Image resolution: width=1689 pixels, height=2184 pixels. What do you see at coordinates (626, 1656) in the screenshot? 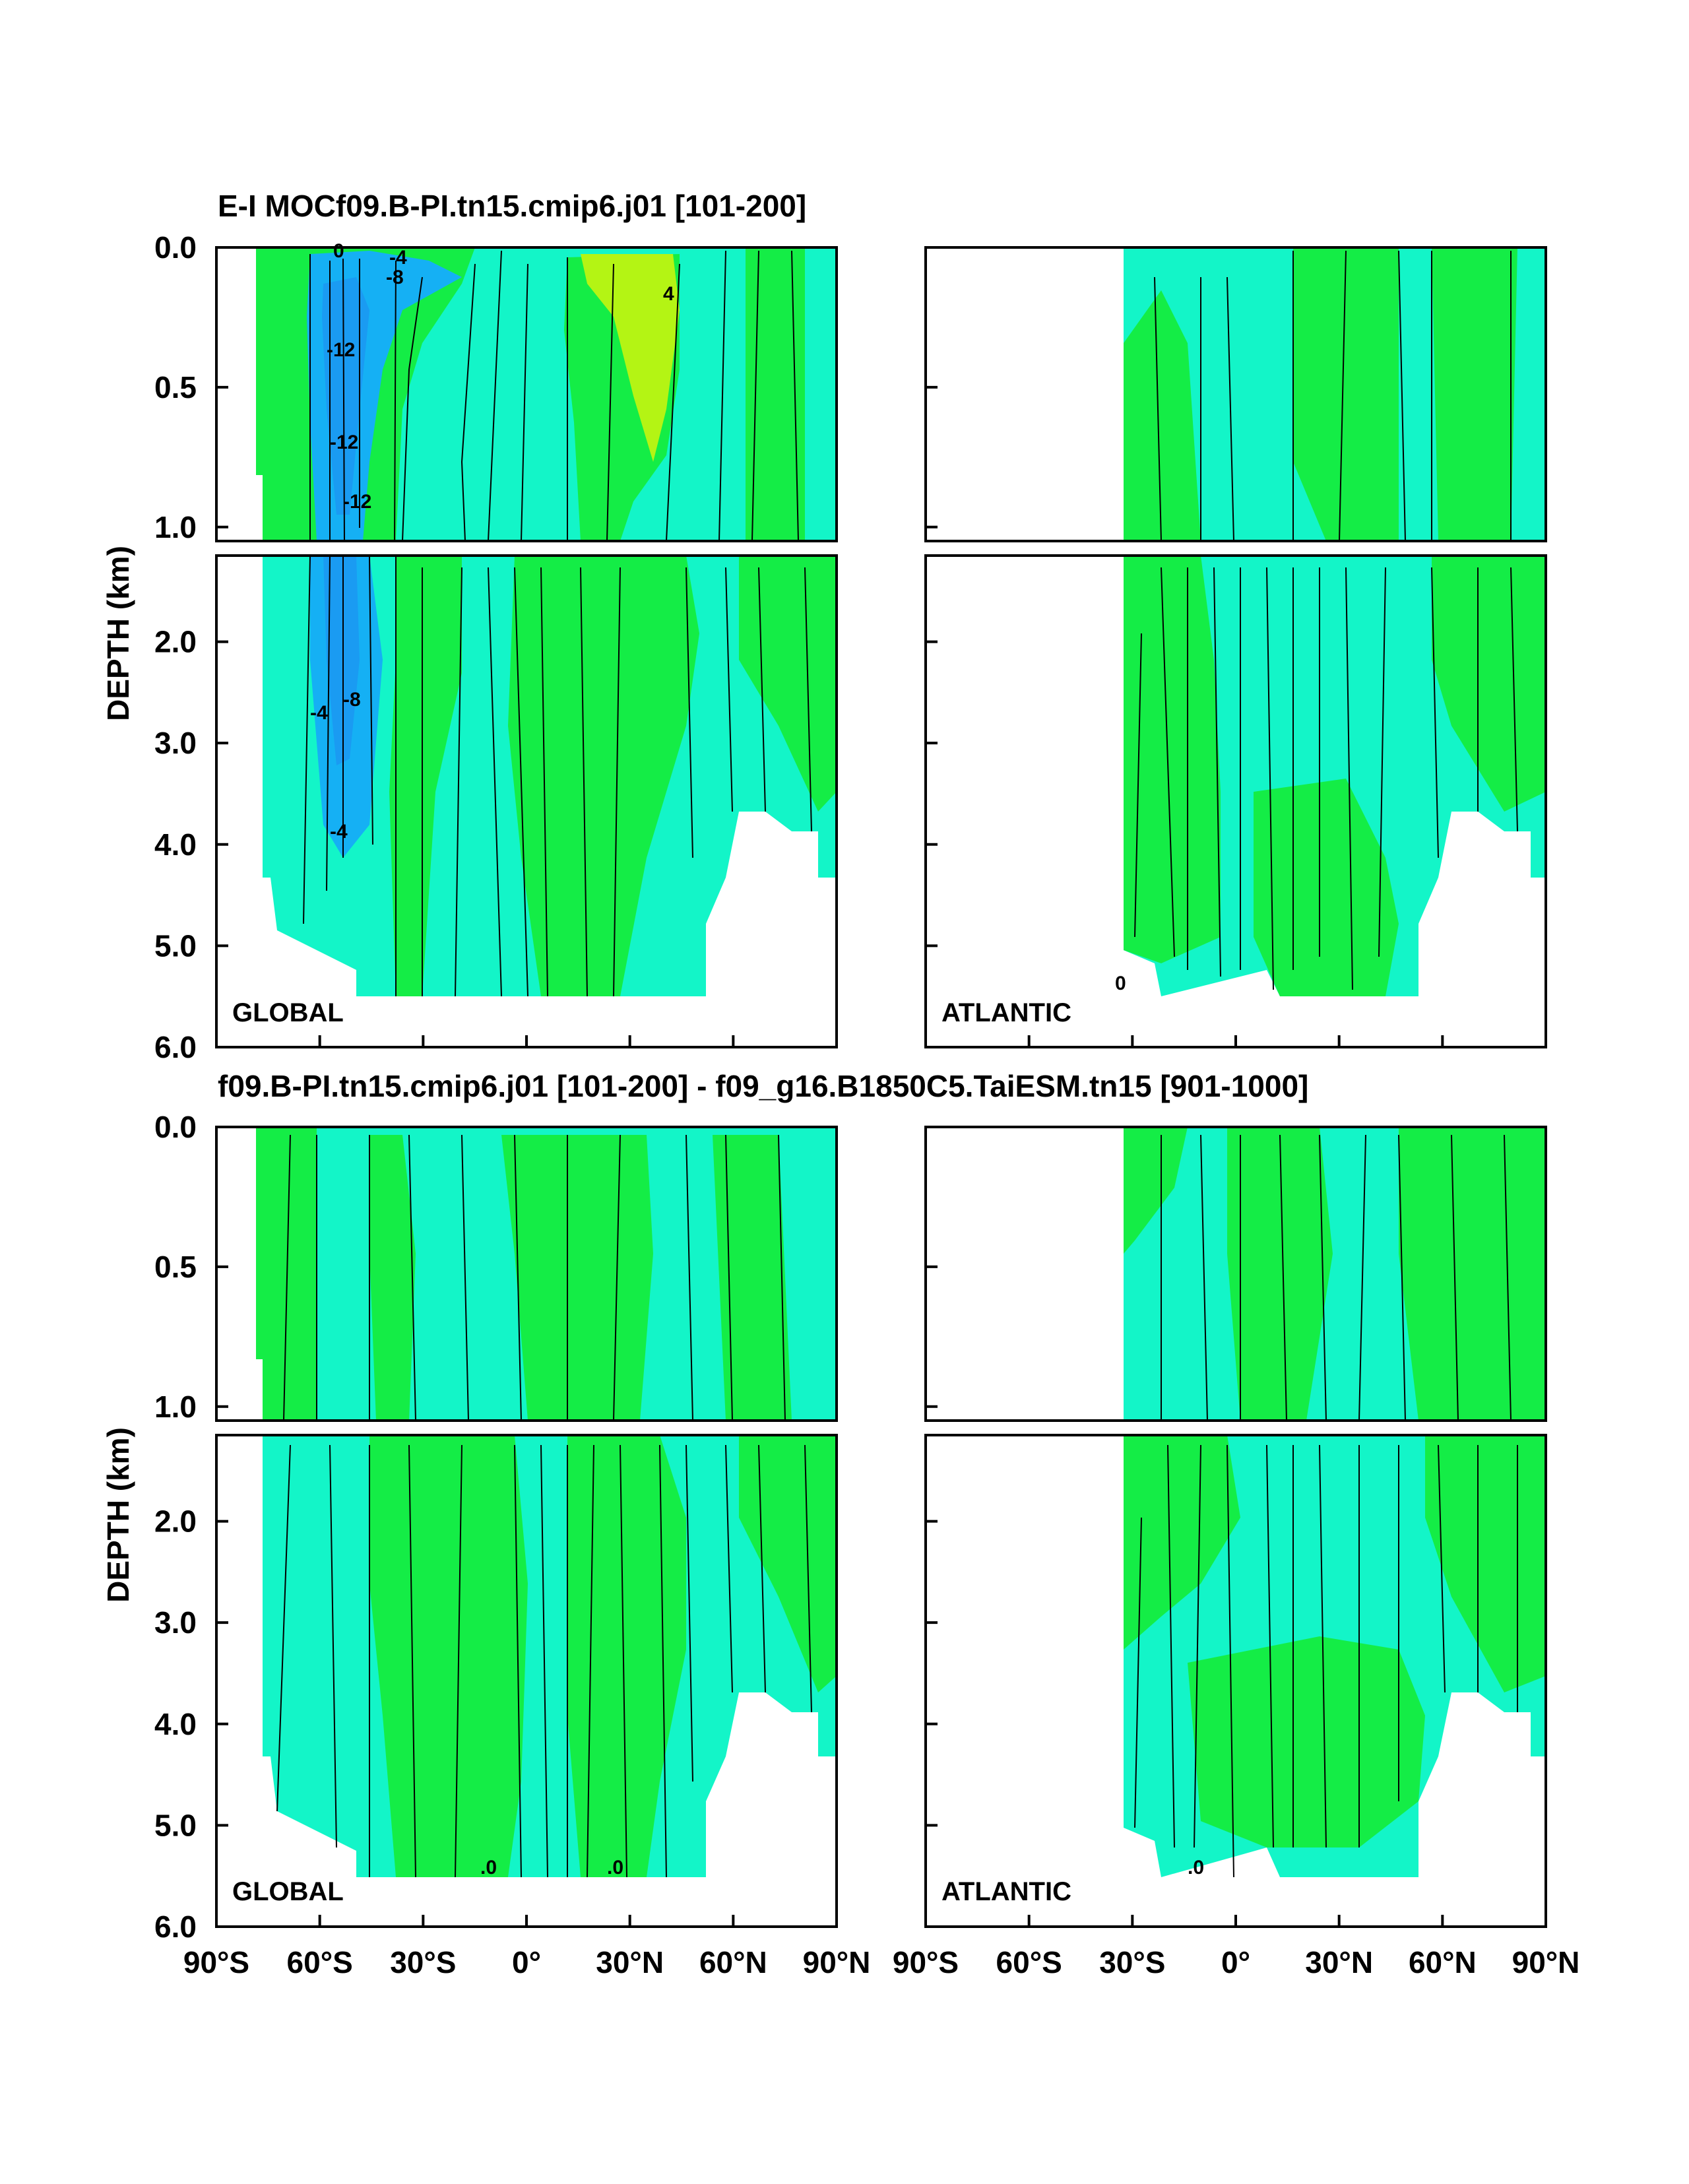
I see `fill-d-global-lower-green2` at bounding box center [626, 1656].